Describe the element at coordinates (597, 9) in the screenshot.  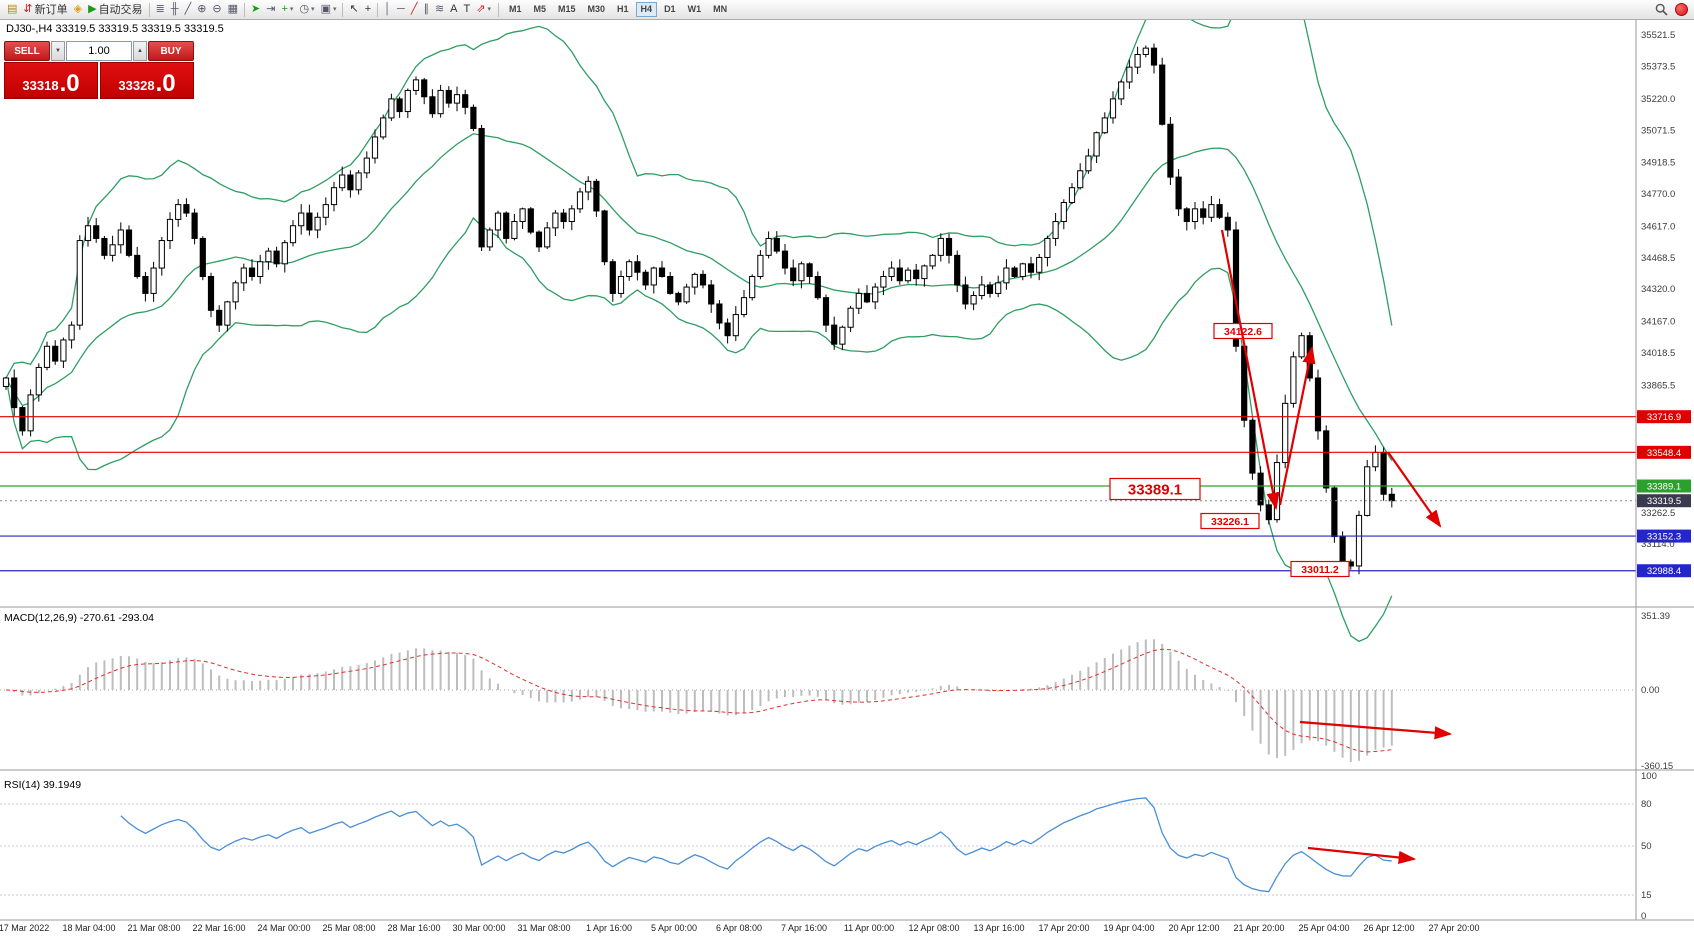
I see `timeframe-button-M30: M30` at that location.